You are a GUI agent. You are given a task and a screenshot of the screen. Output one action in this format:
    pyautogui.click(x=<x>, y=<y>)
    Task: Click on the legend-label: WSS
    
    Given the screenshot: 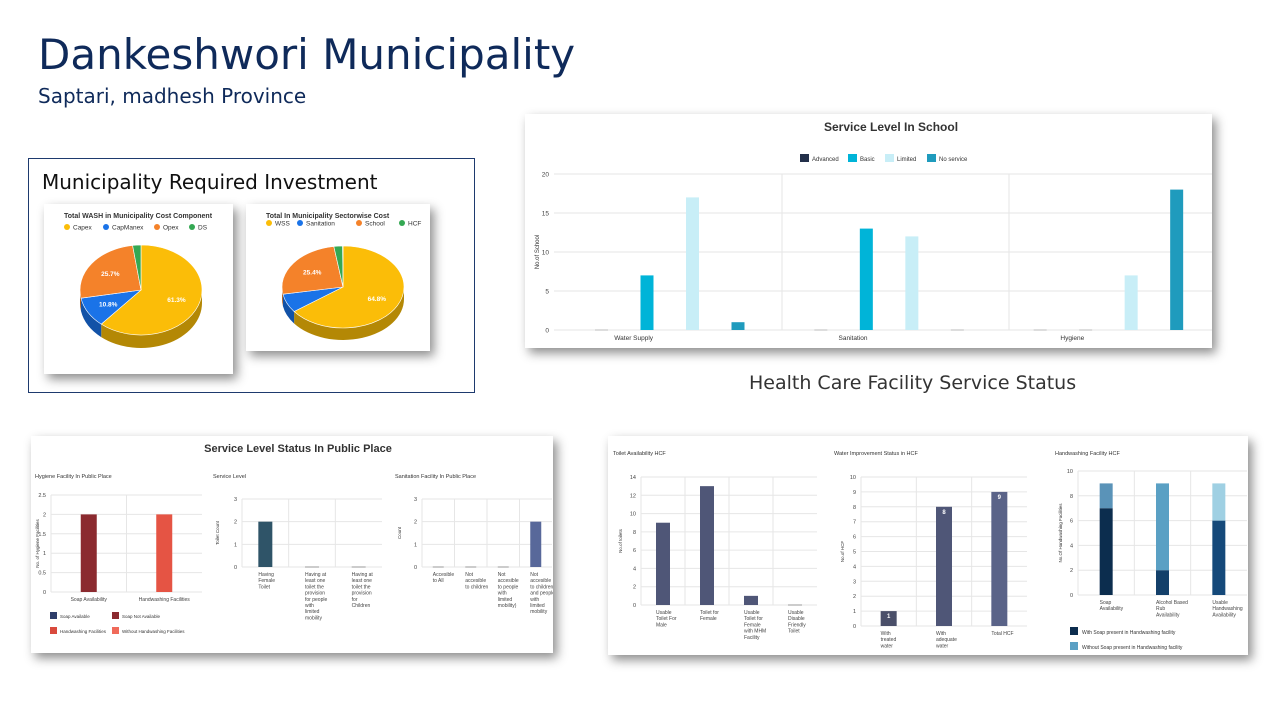 What is the action you would take?
    pyautogui.click(x=282, y=224)
    